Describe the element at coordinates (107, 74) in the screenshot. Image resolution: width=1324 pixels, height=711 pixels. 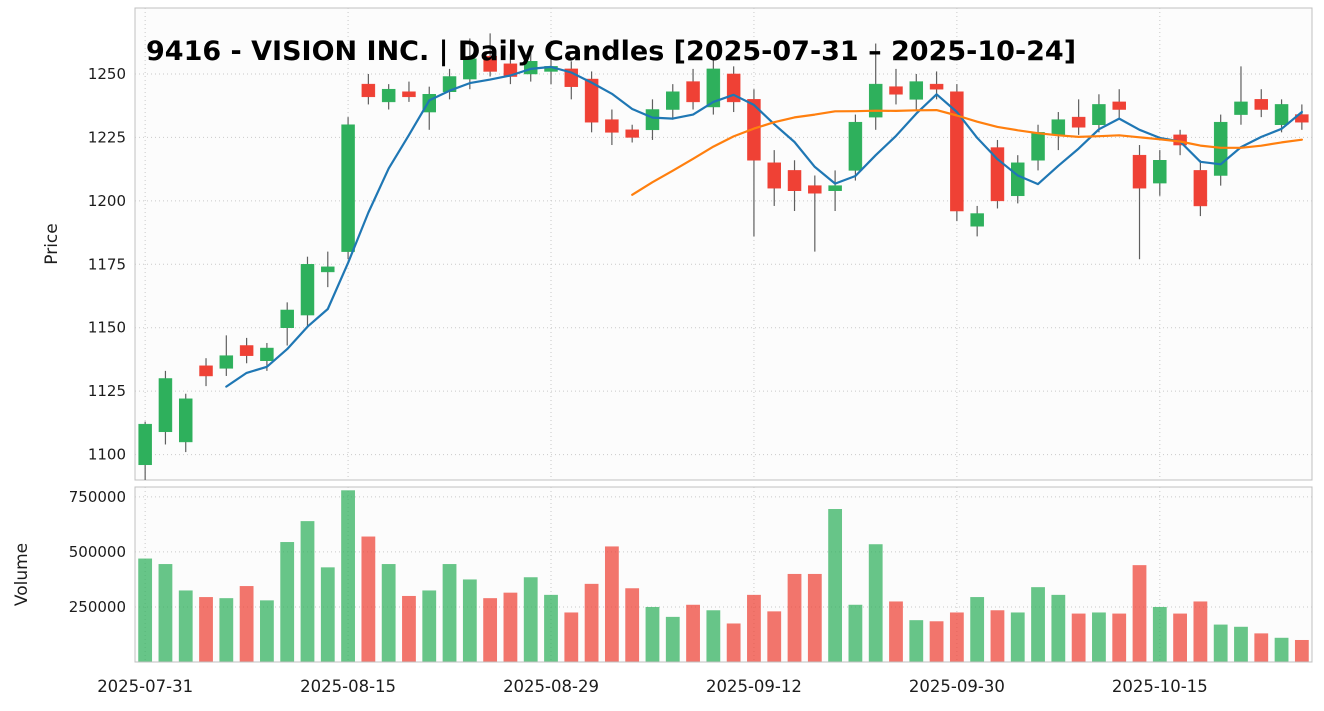
I see `price-tick-label: 1250` at that location.